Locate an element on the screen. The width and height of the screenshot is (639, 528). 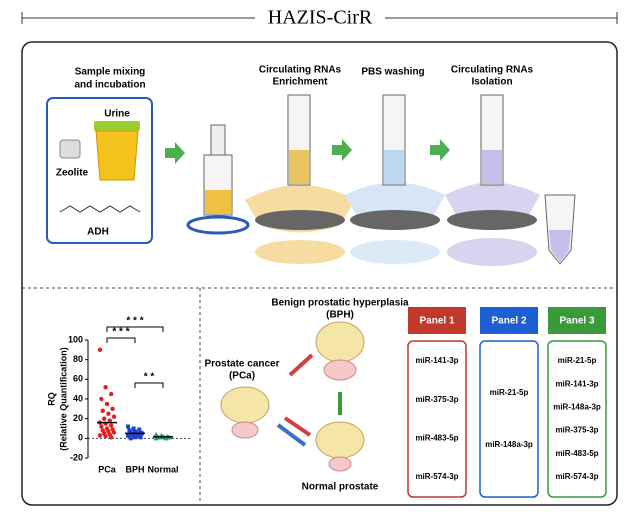
bph-label: Benign prostatic hyperplasia is located at coordinates (340, 303).